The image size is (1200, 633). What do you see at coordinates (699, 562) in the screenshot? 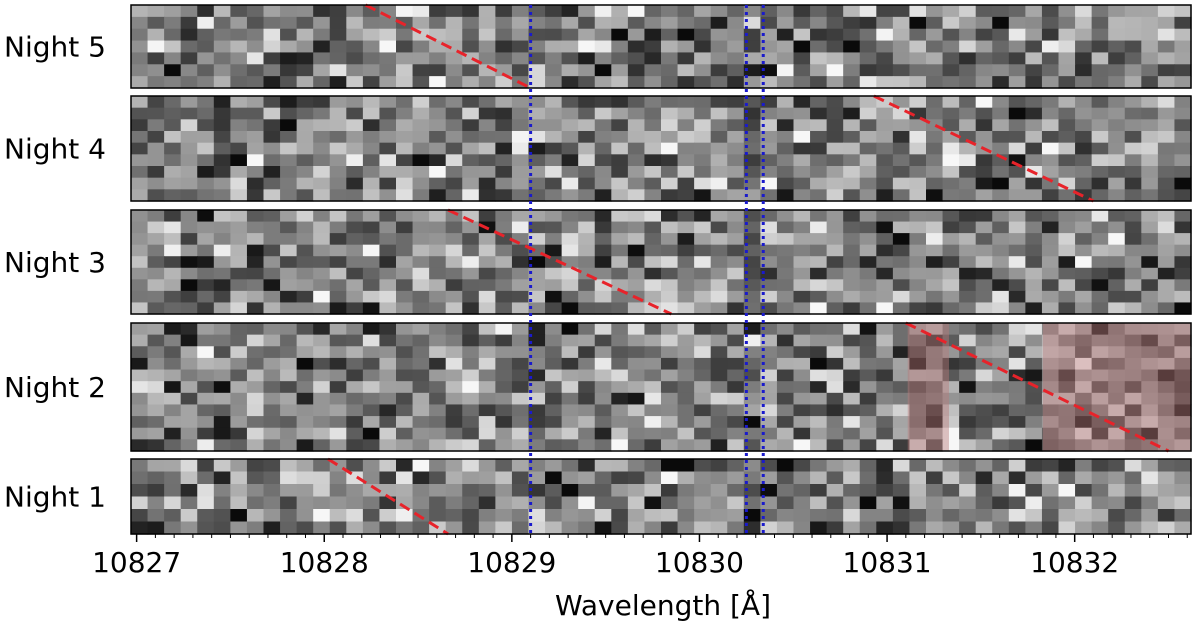
I see `x-tick-label: 10830` at bounding box center [699, 562].